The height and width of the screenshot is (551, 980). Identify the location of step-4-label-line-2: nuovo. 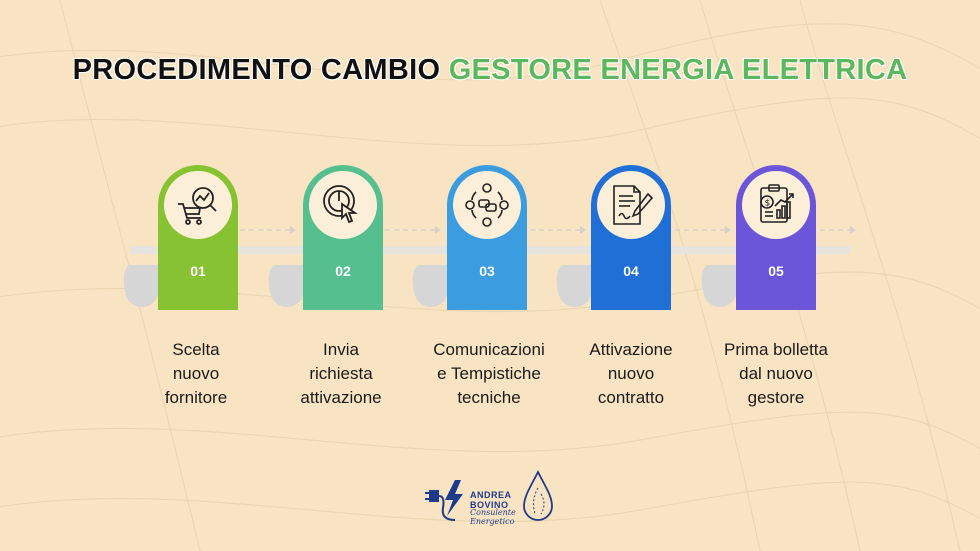
(631, 373).